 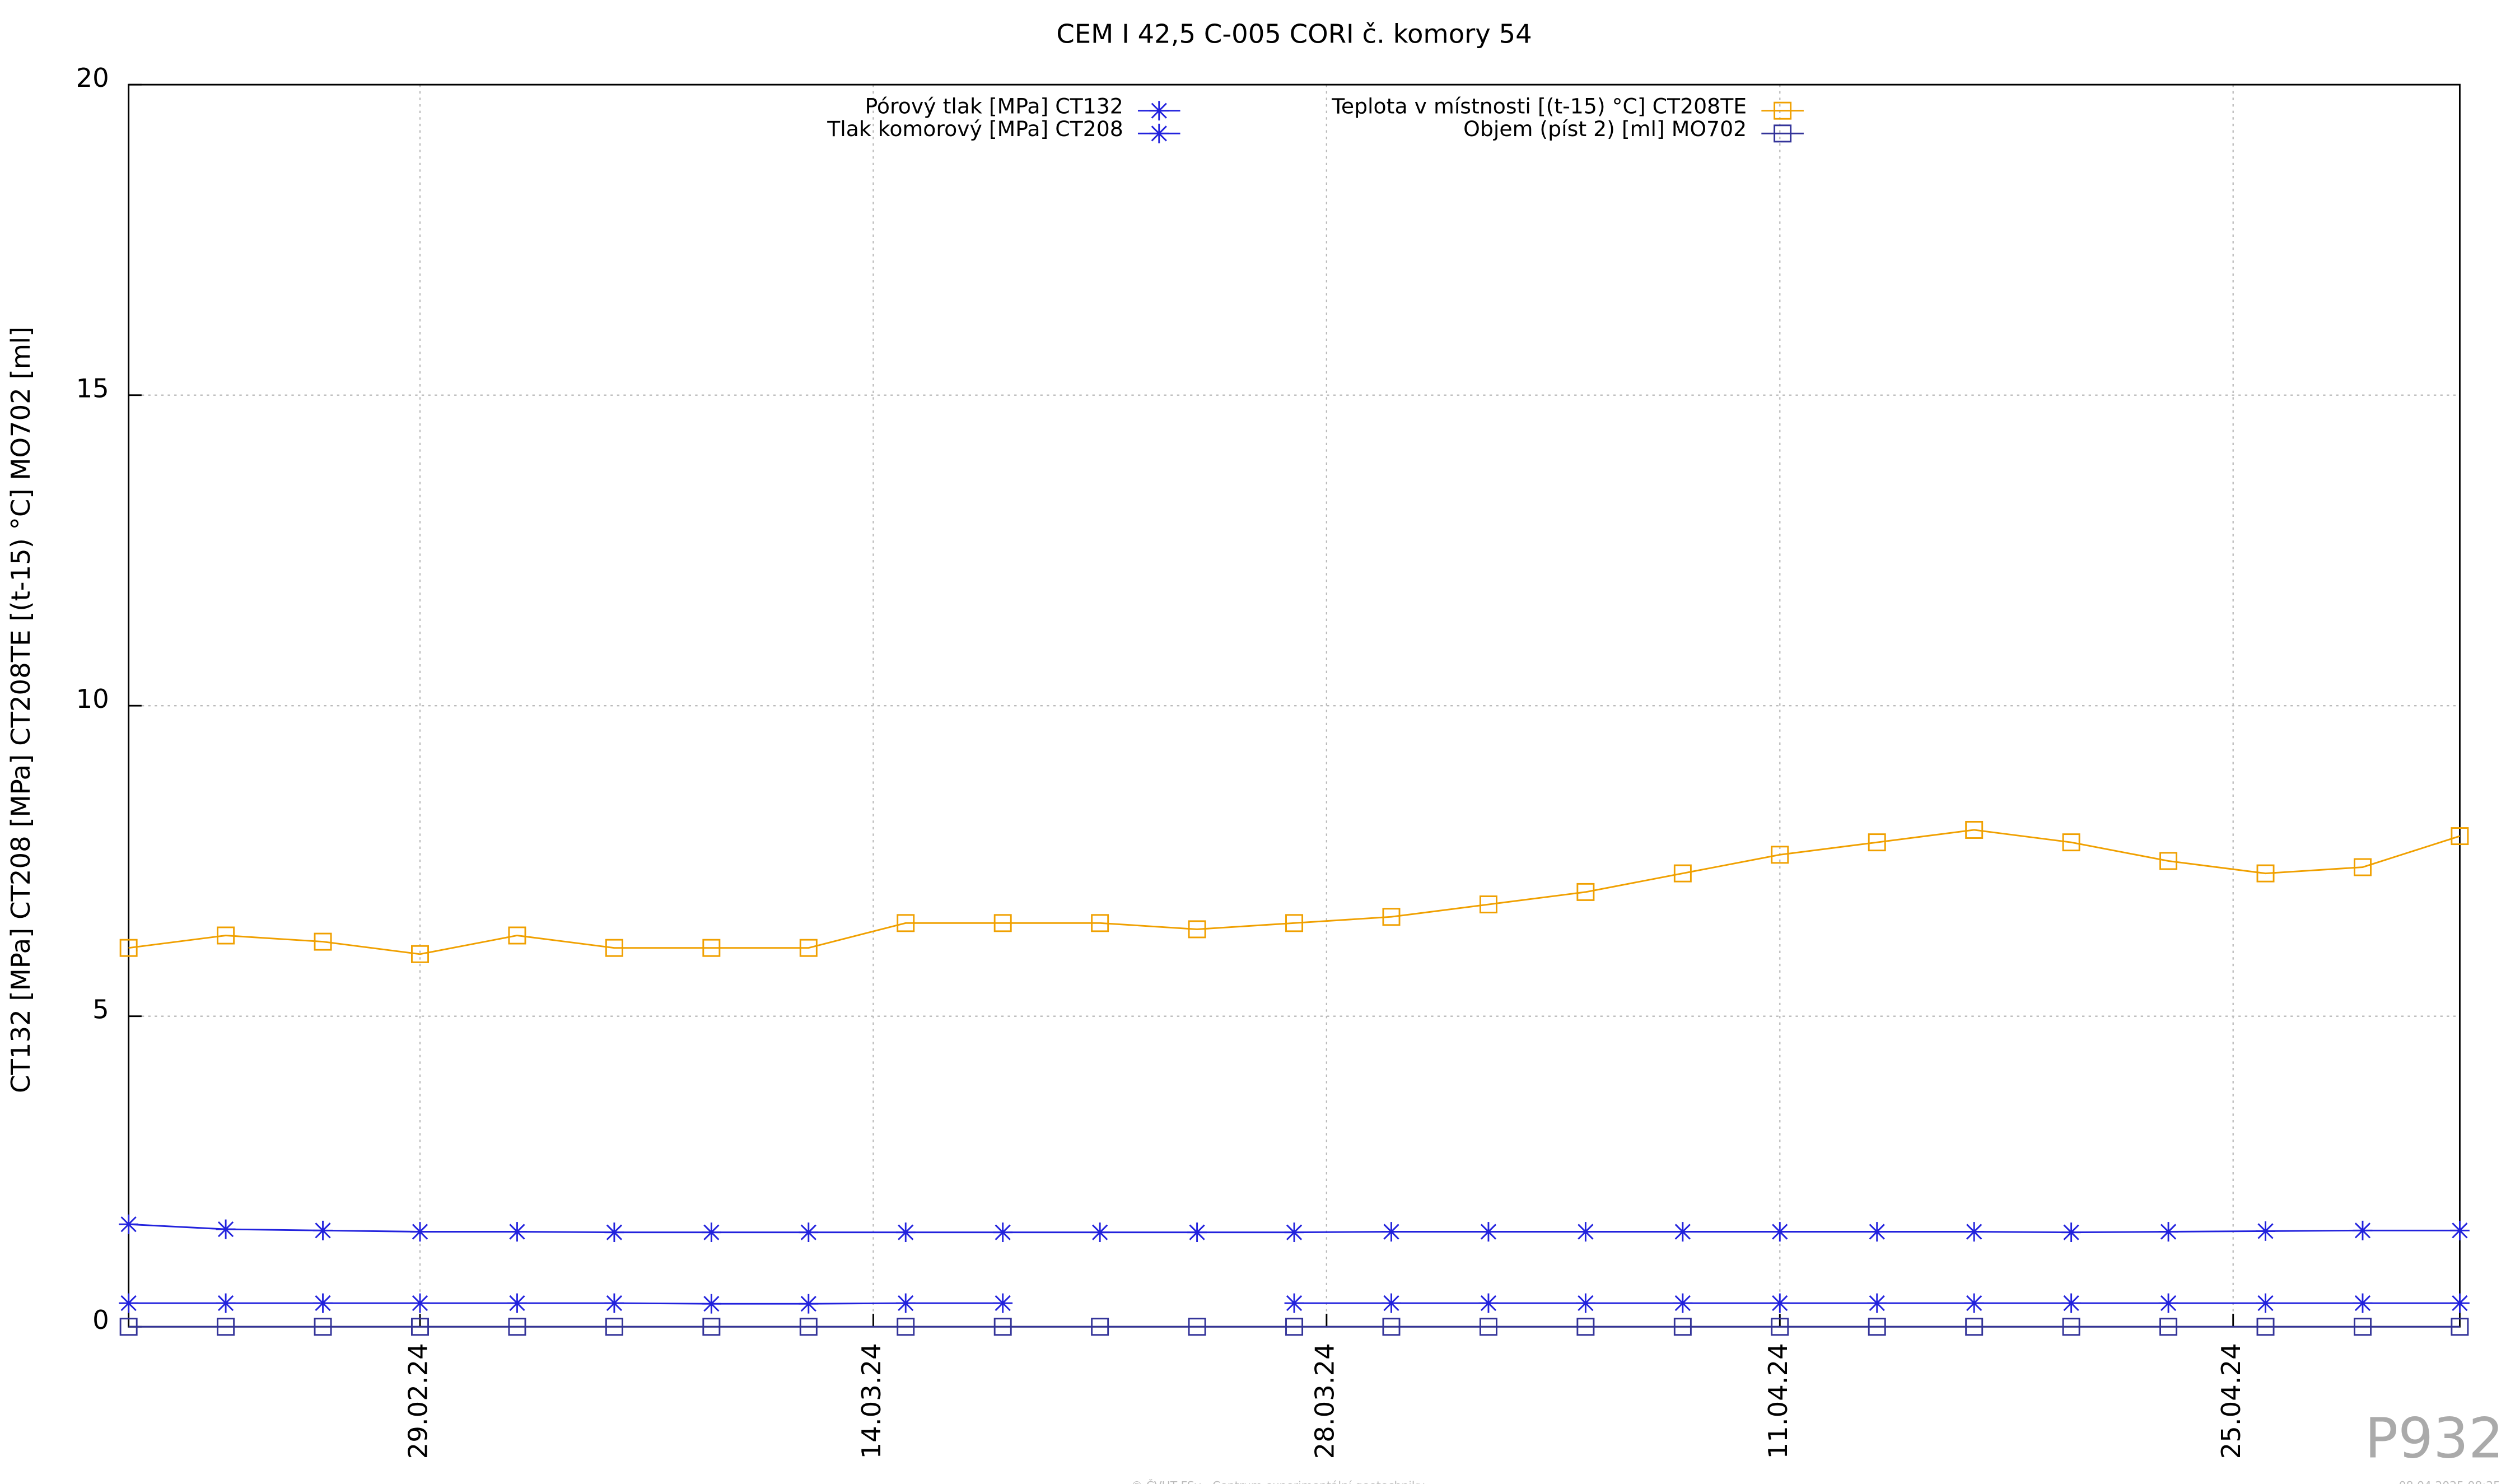 I want to click on legend-label: Tlak komorový [MPa] CT208, so click(x=975, y=129).